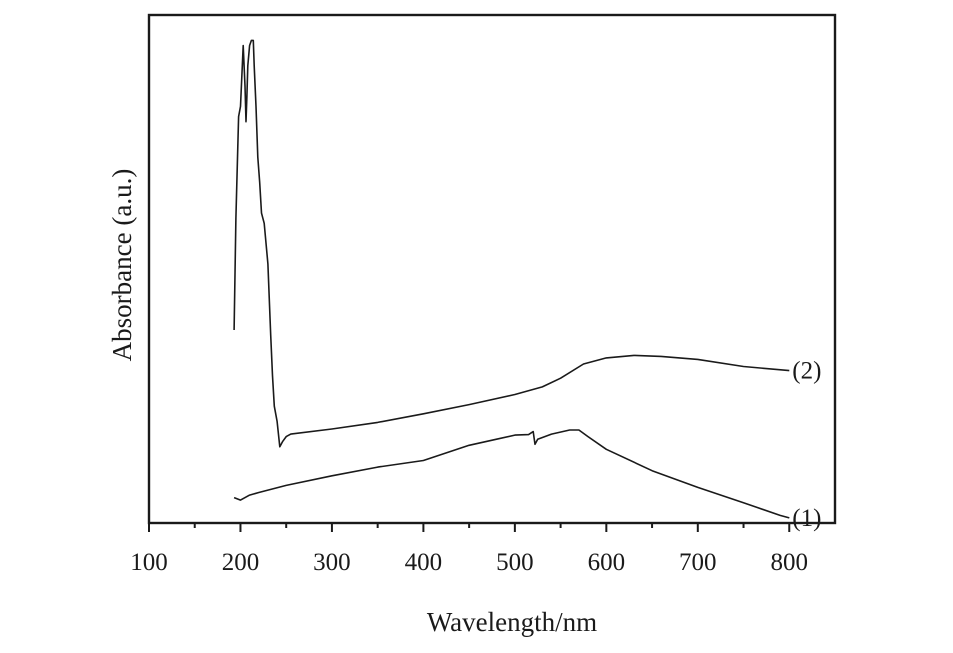  Describe the element at coordinates (515, 562) in the screenshot. I see `x-tick-label: 500` at that location.